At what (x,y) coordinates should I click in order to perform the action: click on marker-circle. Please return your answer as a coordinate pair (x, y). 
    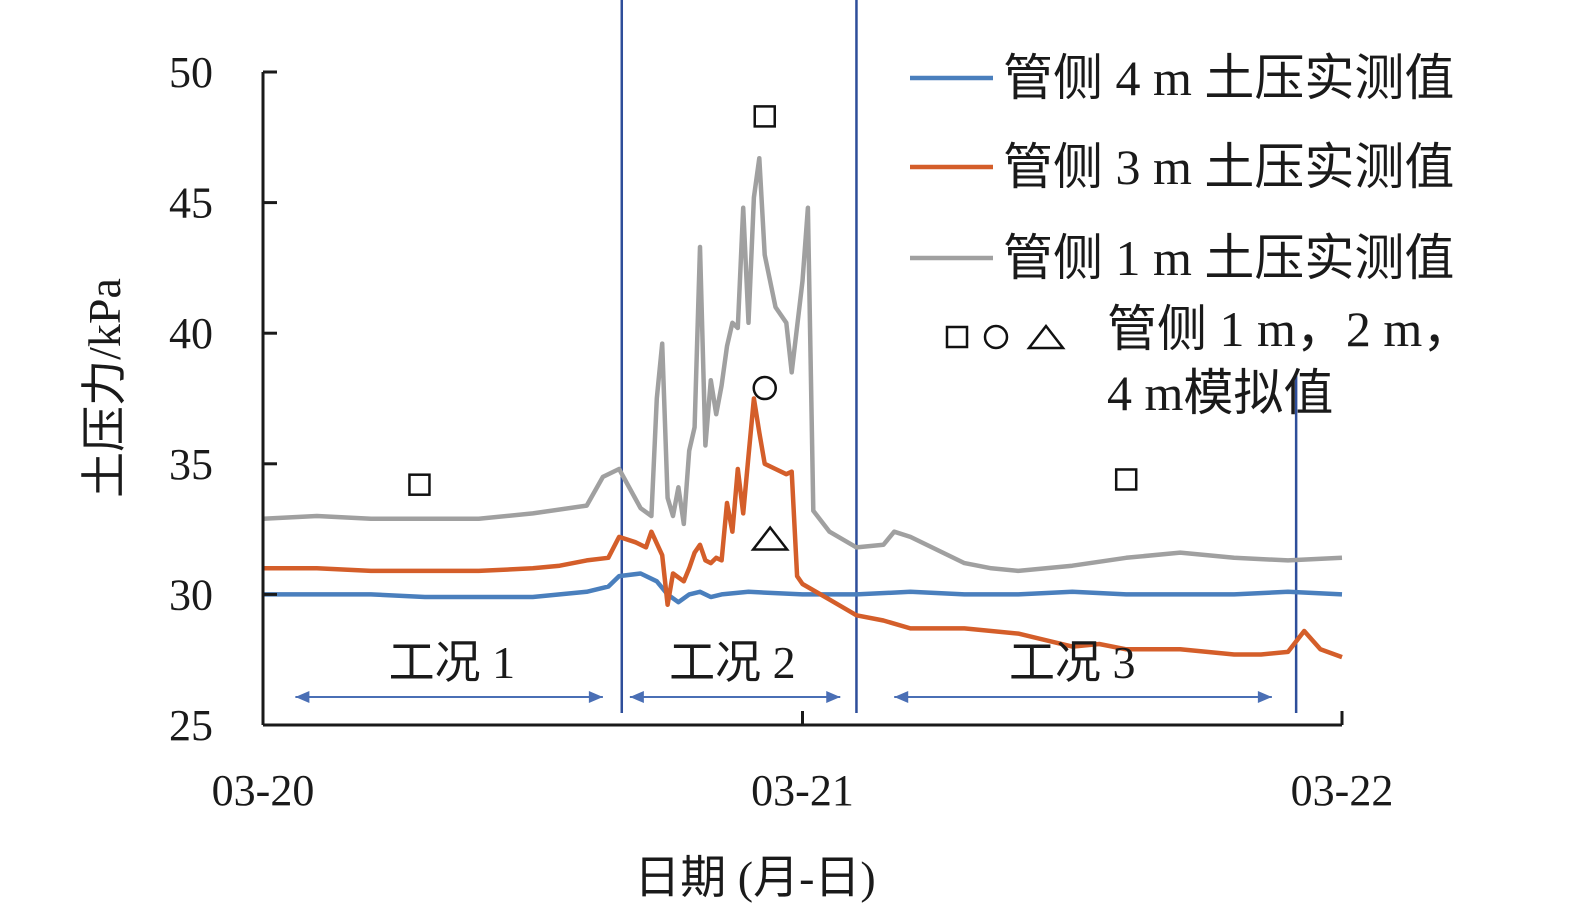
    Looking at the image, I should click on (764, 388).